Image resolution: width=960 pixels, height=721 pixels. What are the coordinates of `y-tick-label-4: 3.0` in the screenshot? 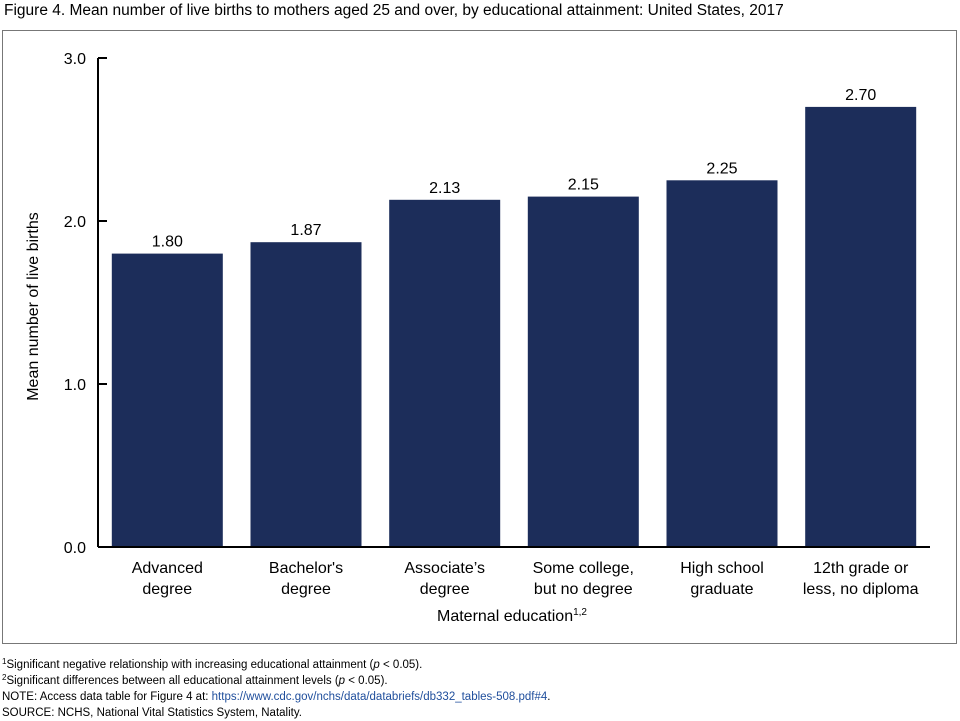 It's located at (75, 59).